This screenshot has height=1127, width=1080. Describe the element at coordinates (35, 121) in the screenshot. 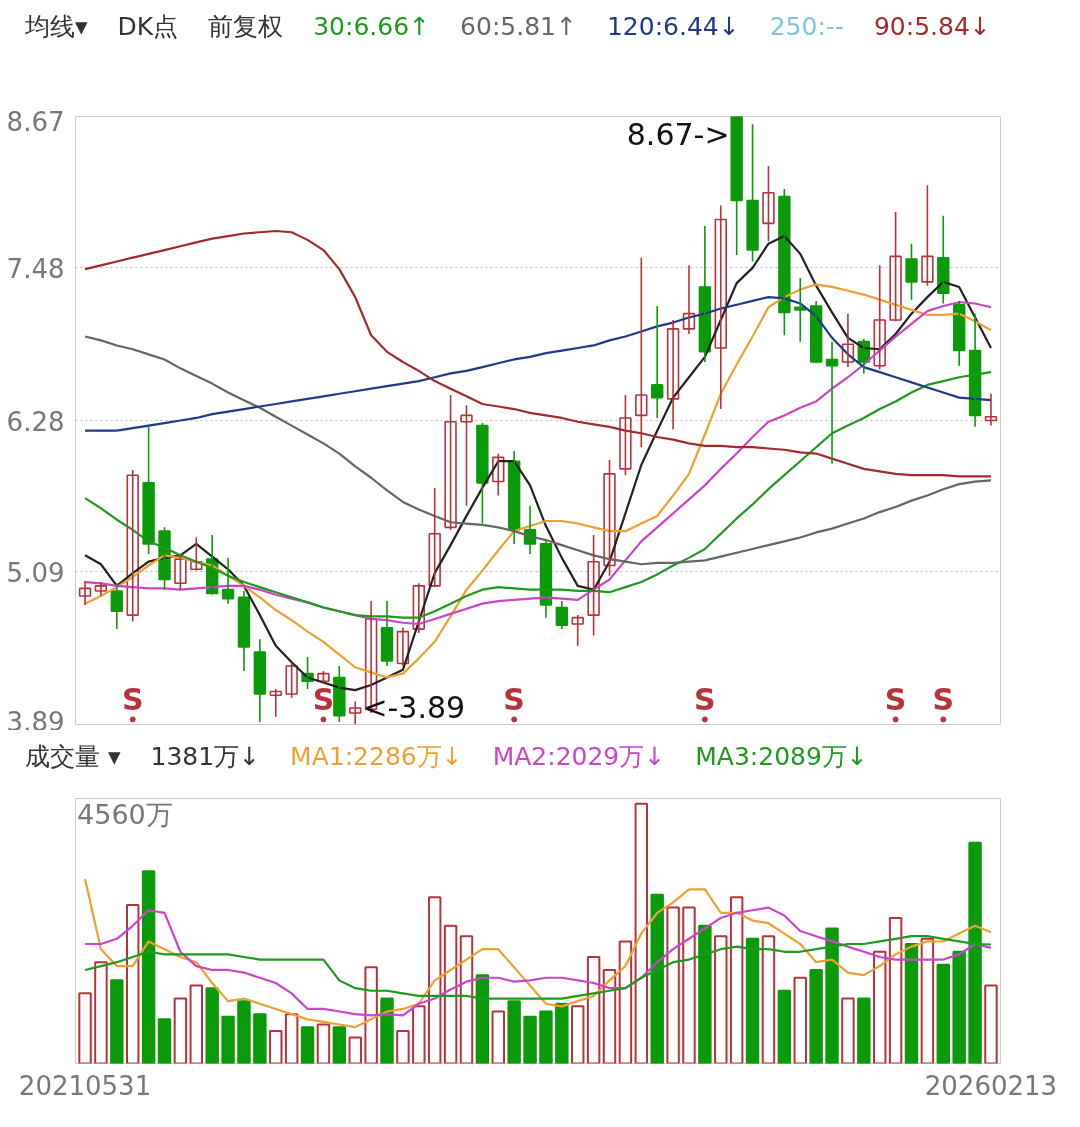

I see `y-tick-label: 8.67` at that location.